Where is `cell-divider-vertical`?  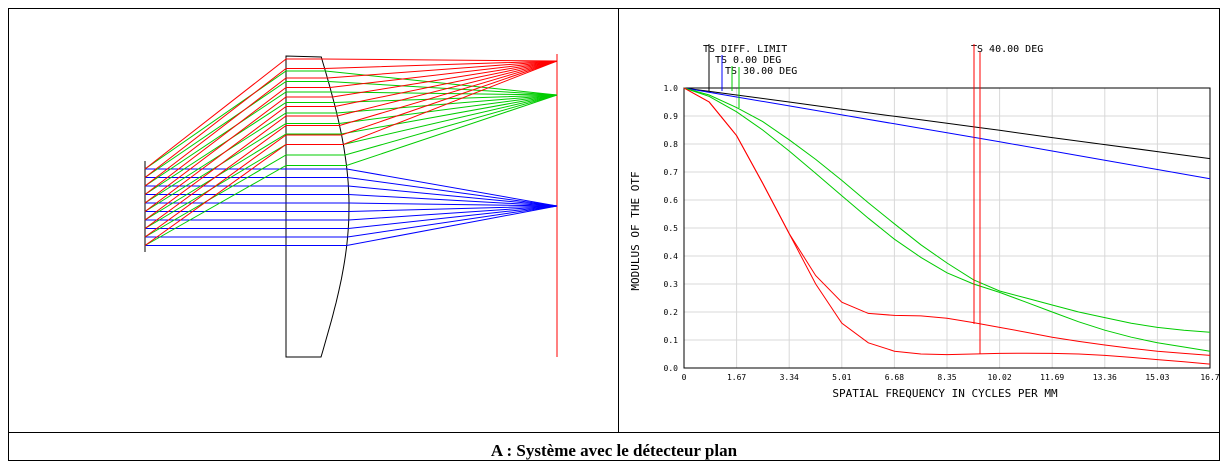
cell-divider-vertical is located at coordinates (618, 220).